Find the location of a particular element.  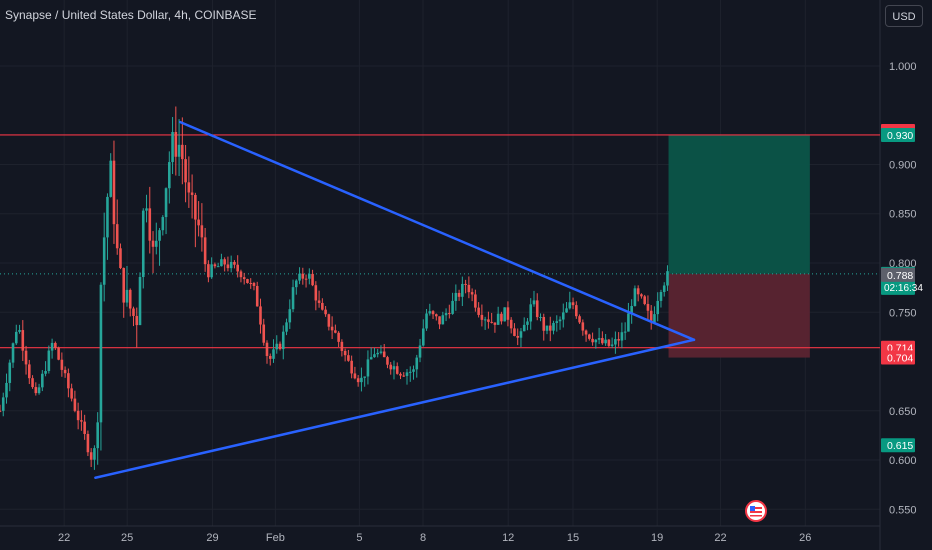

y-tick-label: 0.900 is located at coordinates (903, 165).